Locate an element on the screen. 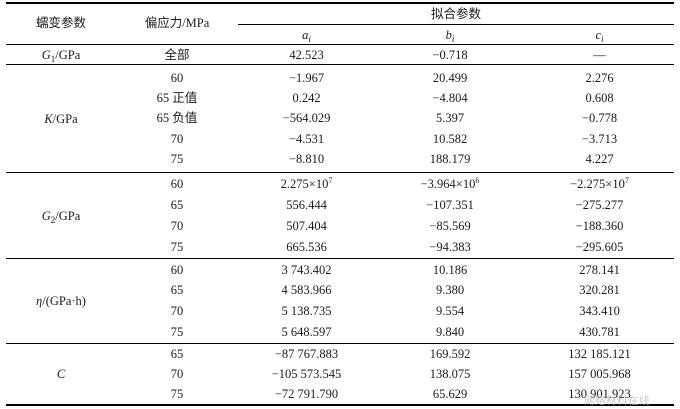 This screenshot has height=409, width=680. group-c: C is located at coordinates (61, 374).